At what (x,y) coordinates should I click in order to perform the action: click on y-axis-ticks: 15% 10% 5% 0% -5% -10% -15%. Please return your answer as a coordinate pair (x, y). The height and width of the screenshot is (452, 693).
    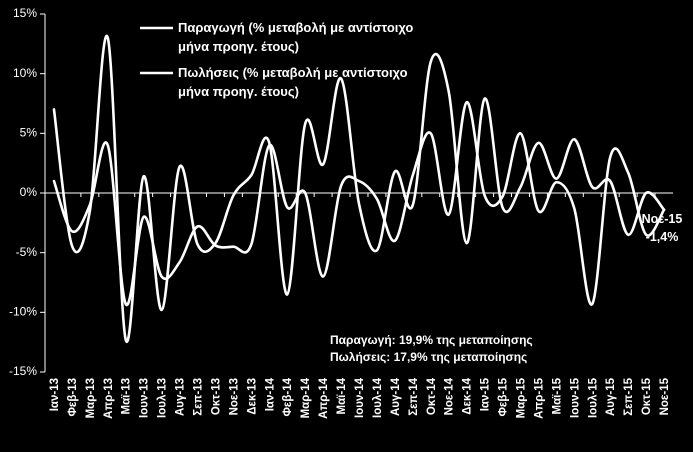
    Looking at the image, I should click on (27, 192).